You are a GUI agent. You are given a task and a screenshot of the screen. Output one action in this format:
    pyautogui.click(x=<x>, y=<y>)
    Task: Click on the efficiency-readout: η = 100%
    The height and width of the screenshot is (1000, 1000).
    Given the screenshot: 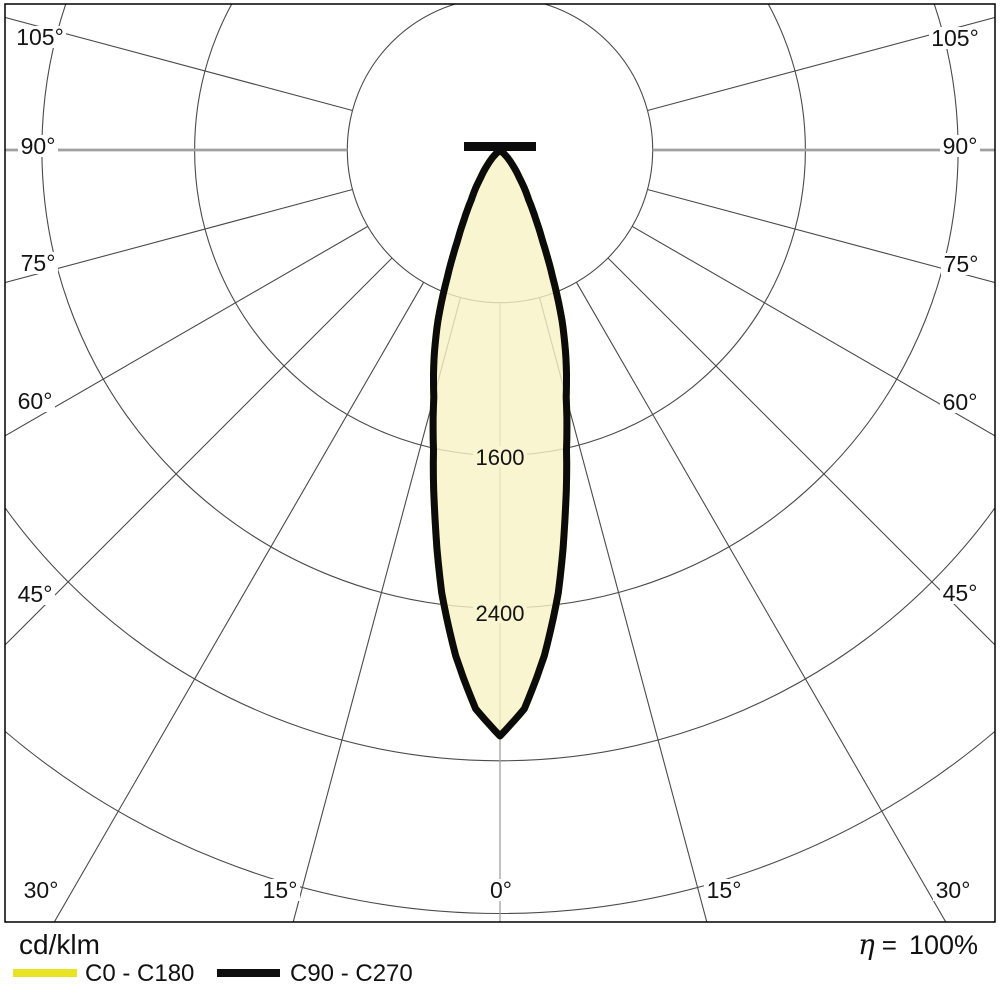 What is the action you would take?
    pyautogui.click(x=917, y=944)
    